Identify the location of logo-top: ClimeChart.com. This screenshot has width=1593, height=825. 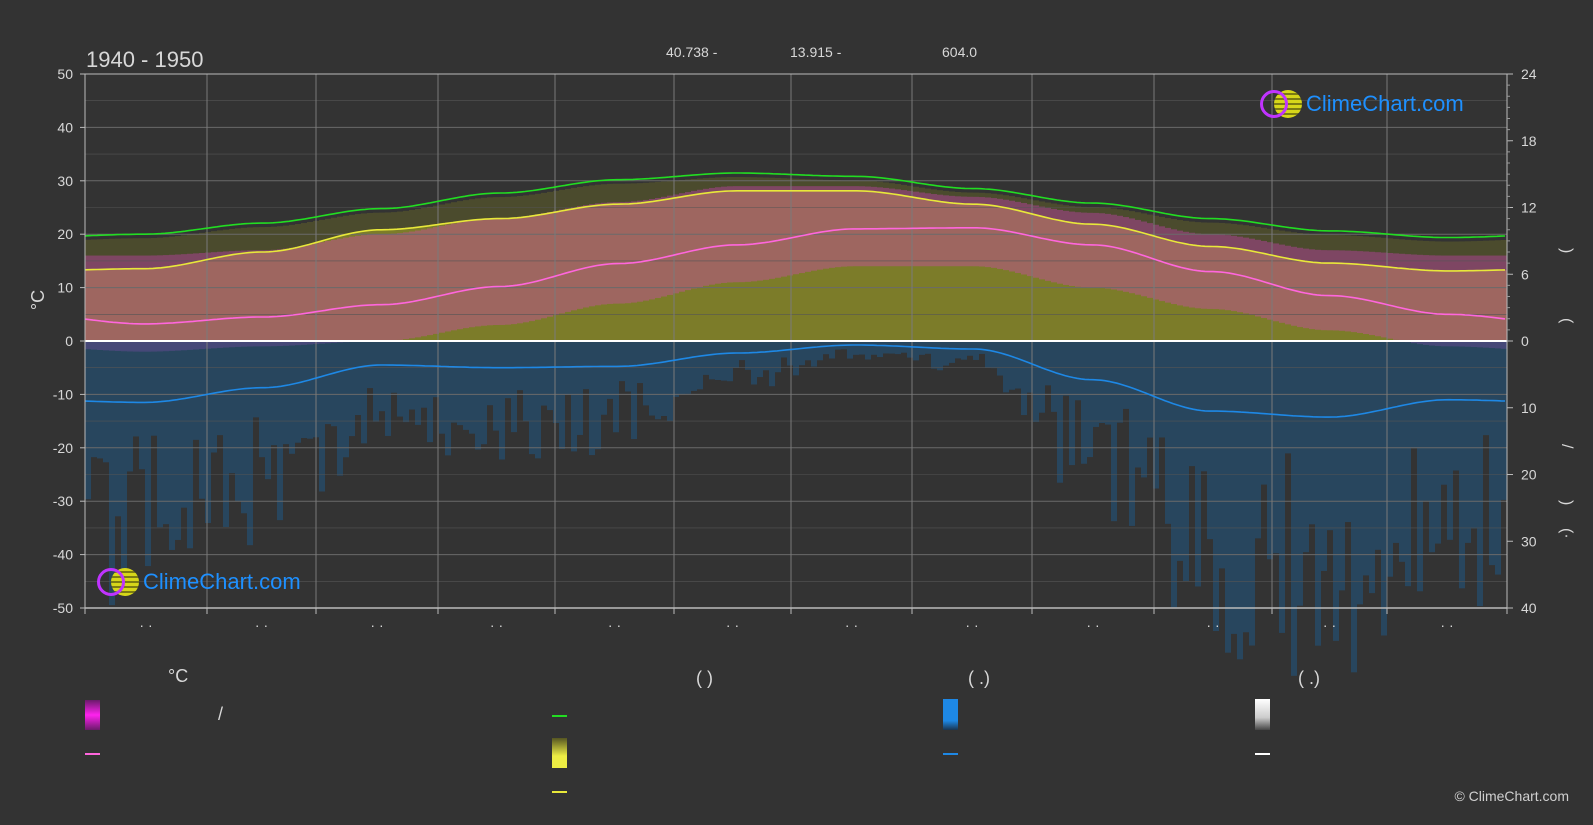
(1362, 104).